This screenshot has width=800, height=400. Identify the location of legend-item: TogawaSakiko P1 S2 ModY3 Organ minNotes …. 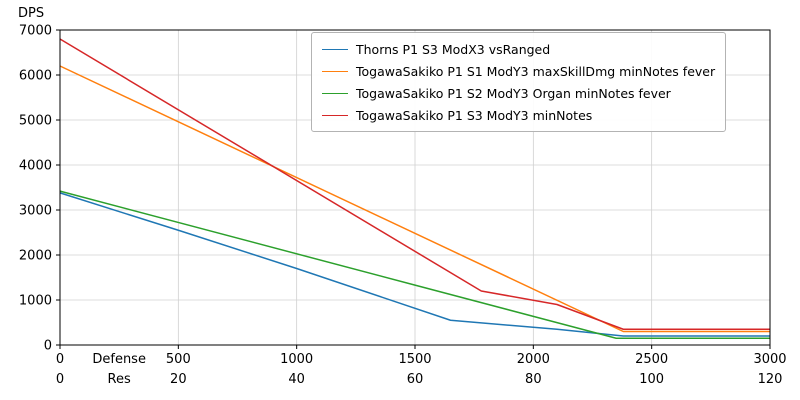
(518, 93).